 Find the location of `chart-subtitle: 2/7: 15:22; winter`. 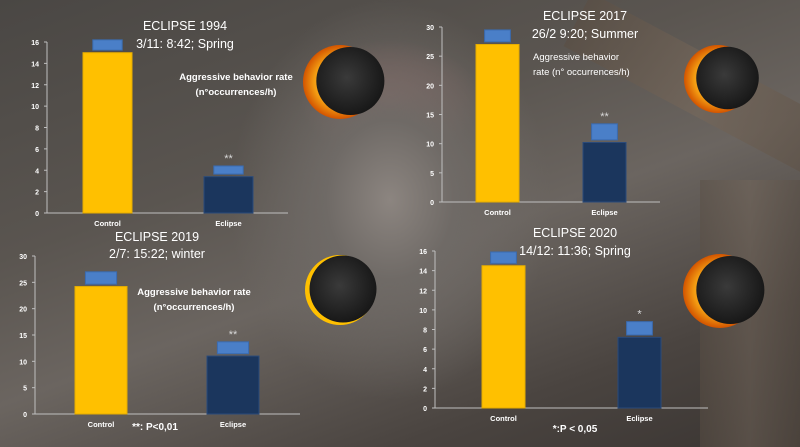

chart-subtitle: 2/7: 15:22; winter is located at coordinates (157, 254).